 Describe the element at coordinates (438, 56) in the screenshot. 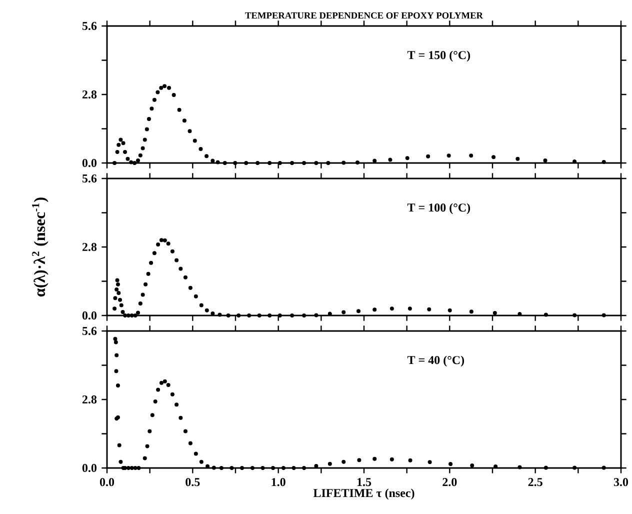

I see `annotation: T = 150 (°C)` at that location.